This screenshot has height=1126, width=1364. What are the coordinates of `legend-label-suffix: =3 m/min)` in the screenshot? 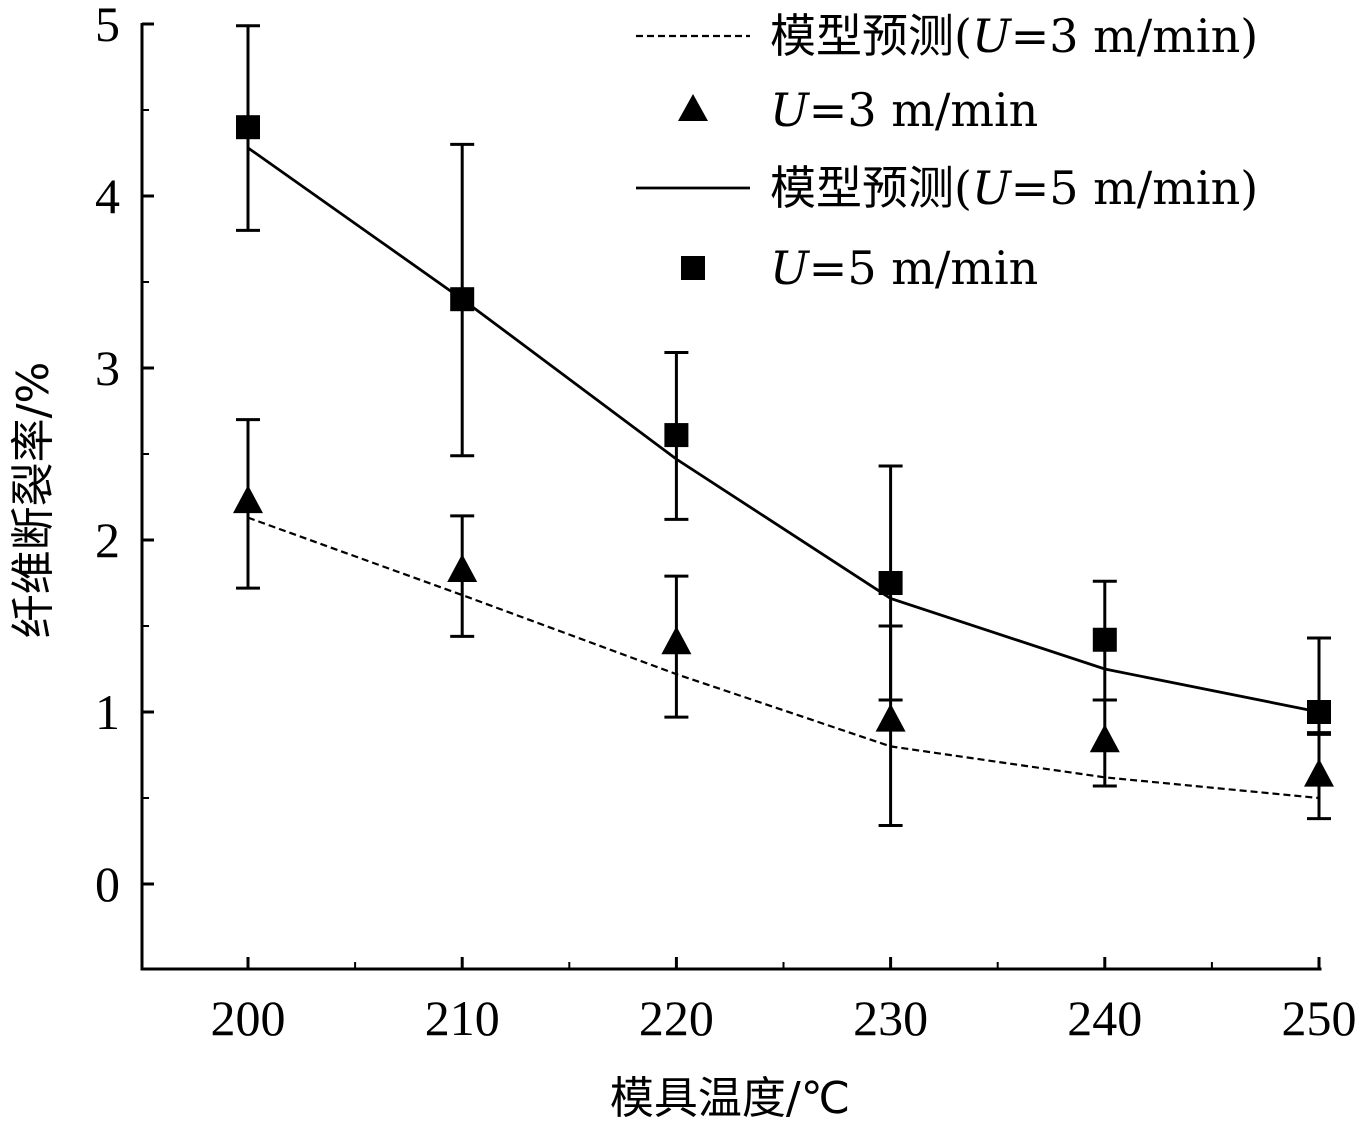 It's located at (1134, 36).